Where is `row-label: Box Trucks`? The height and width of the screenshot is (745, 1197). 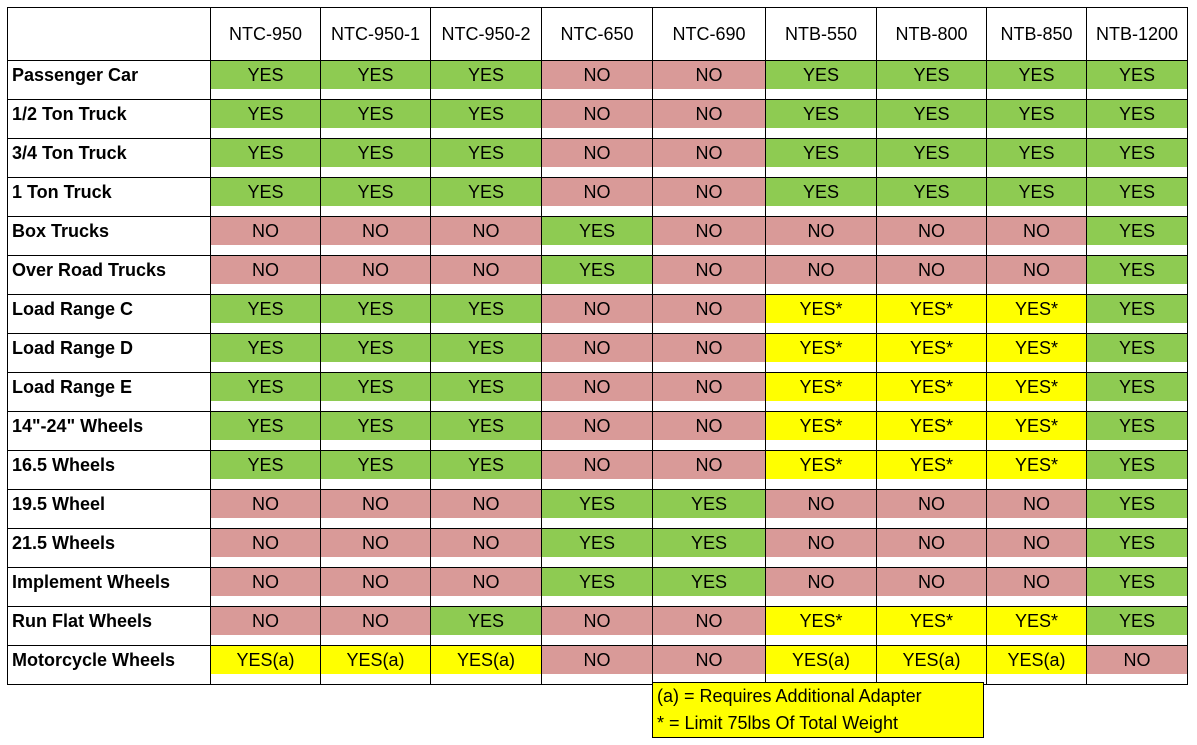 row-label: Box Trucks is located at coordinates (61, 231).